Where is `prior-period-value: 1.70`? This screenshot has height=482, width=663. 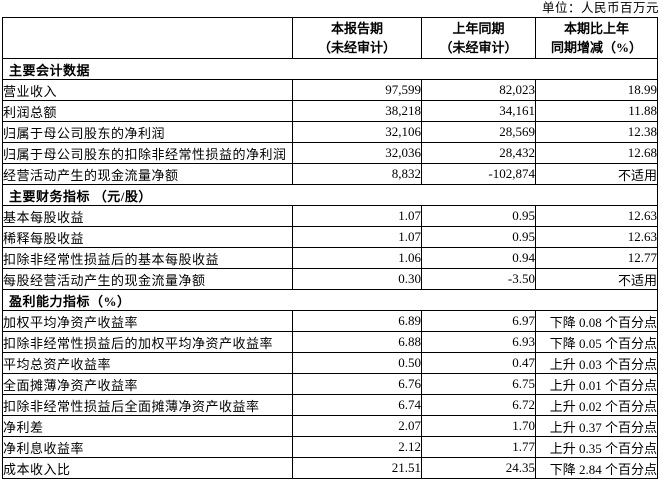
prior-period-value: 1.70 is located at coordinates (478, 426).